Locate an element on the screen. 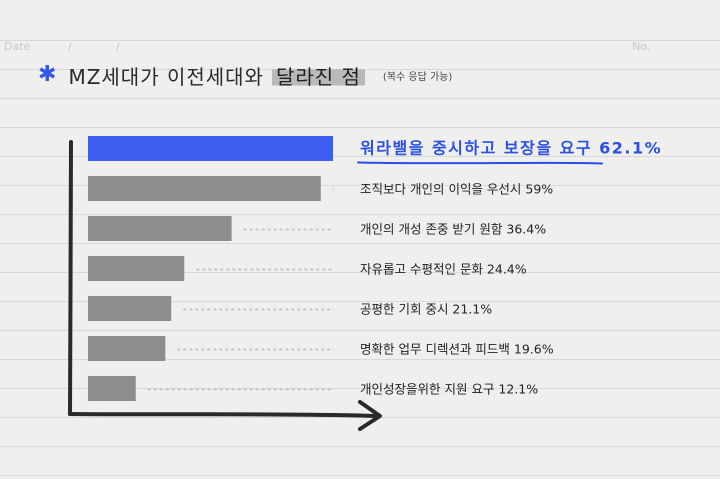 The image size is (720, 479). chart-header: ✱ MZ세대가 이전세대와 달라진 점 (복수 응답 가능) is located at coordinates (245, 75).